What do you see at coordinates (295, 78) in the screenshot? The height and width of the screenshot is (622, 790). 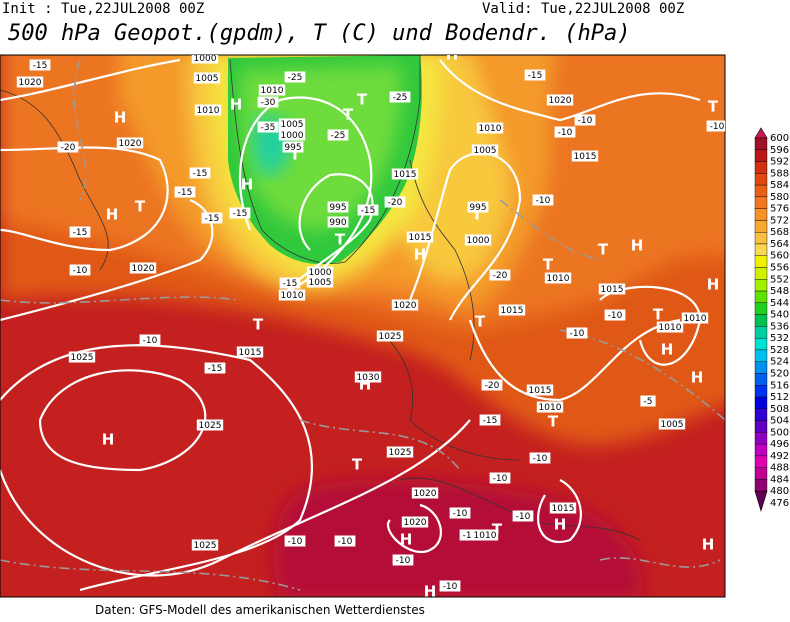 I see `isoline-label: -25` at bounding box center [295, 78].